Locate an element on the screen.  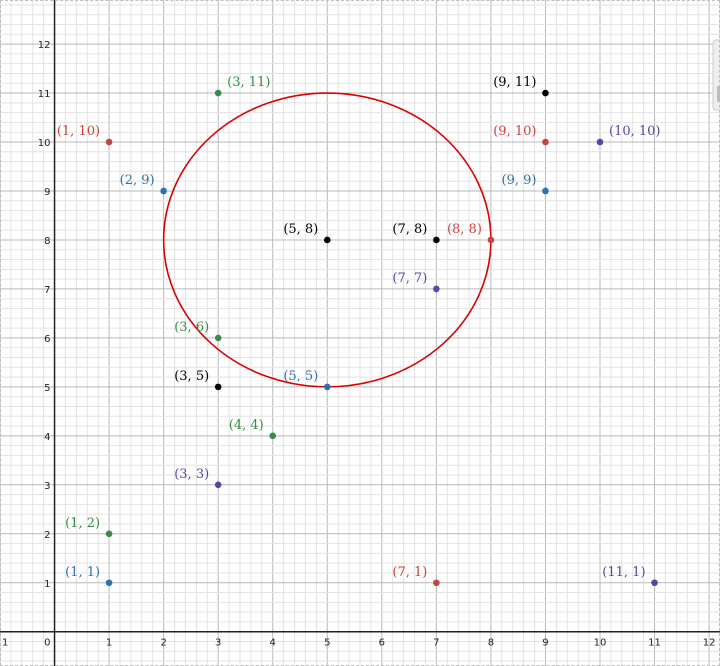
x-tick-label: 9 is located at coordinates (545, 643).